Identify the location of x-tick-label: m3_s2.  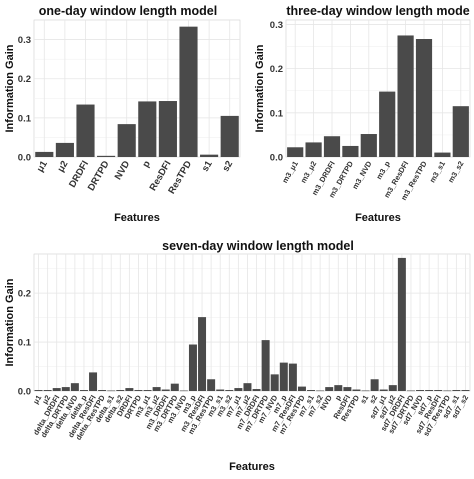
(455, 172).